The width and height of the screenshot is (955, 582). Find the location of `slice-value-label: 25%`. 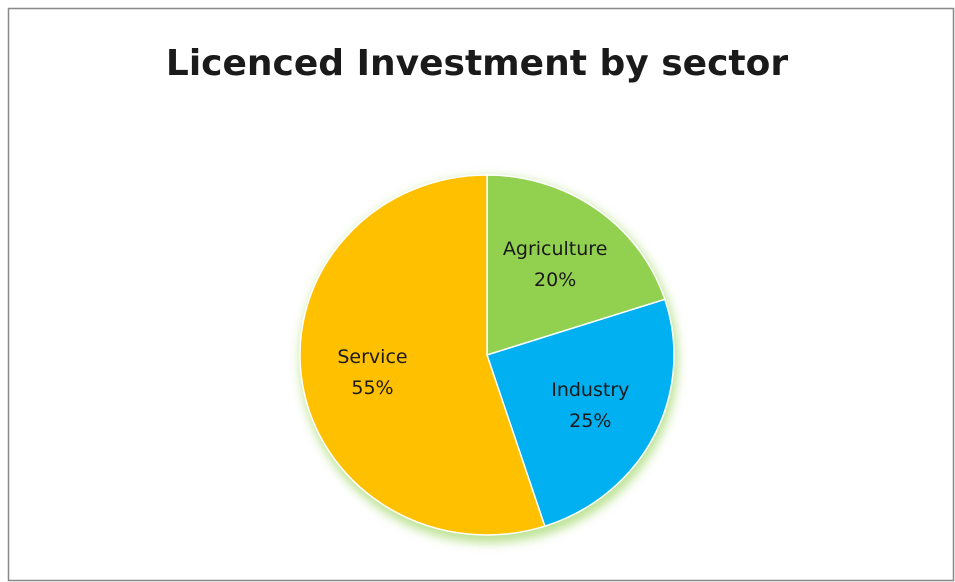

slice-value-label: 25% is located at coordinates (590, 421).